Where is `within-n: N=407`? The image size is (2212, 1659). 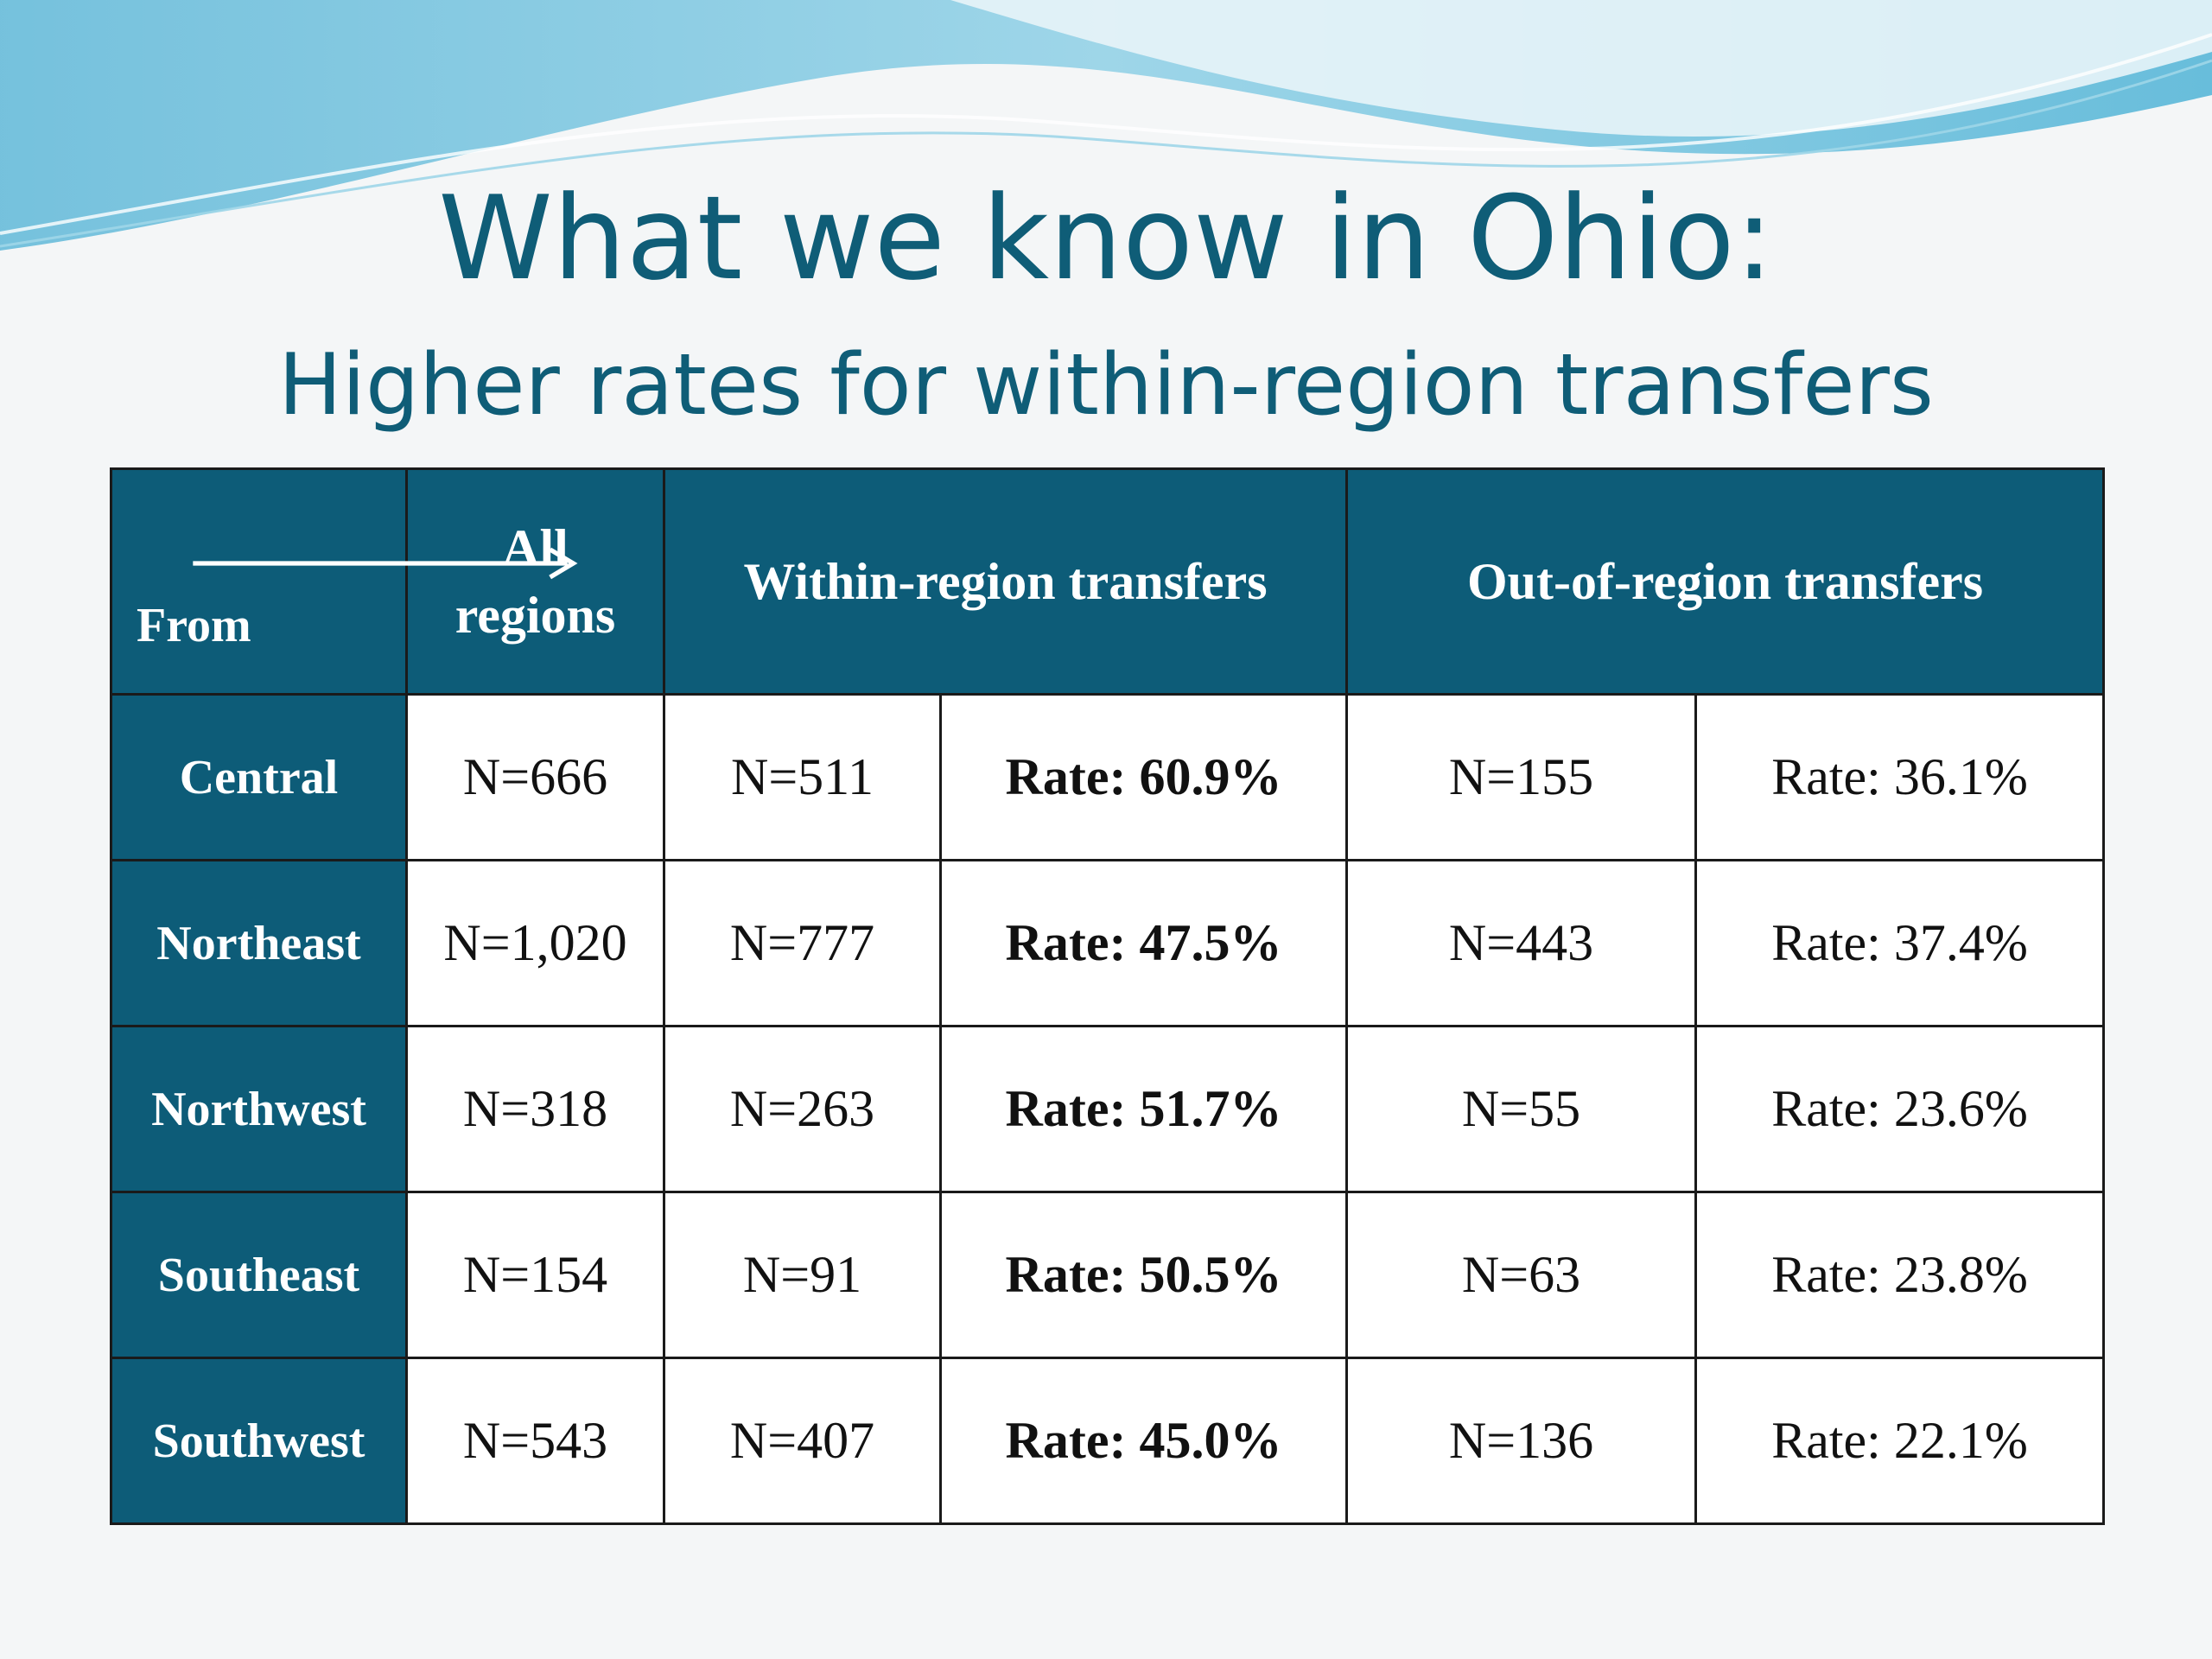 within-n: N=407 is located at coordinates (802, 1441).